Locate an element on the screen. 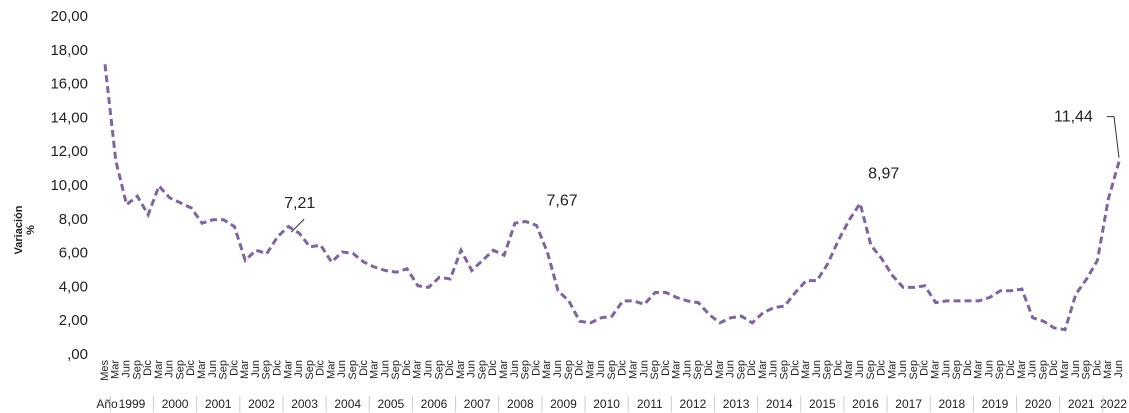 The height and width of the screenshot is (413, 1129). year-label: 2004 is located at coordinates (347, 404).